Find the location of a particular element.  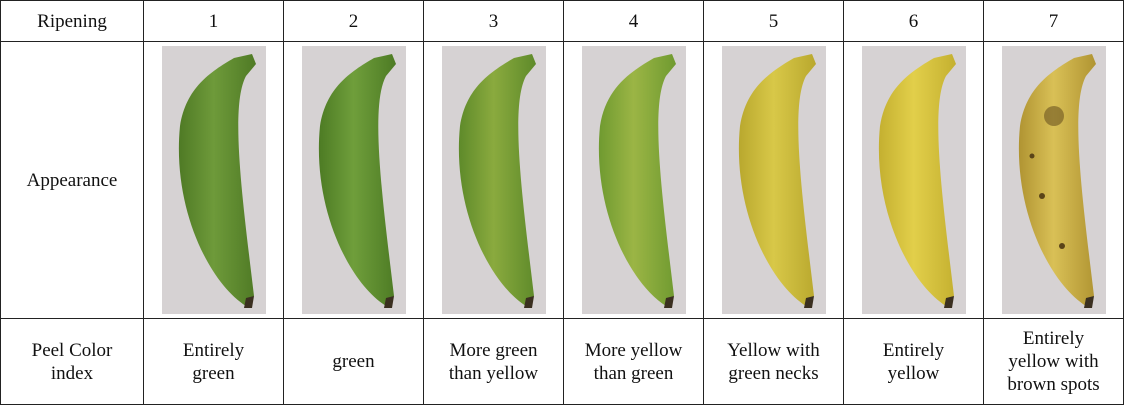

peel-cell: Entirely yellow is located at coordinates (913, 361).